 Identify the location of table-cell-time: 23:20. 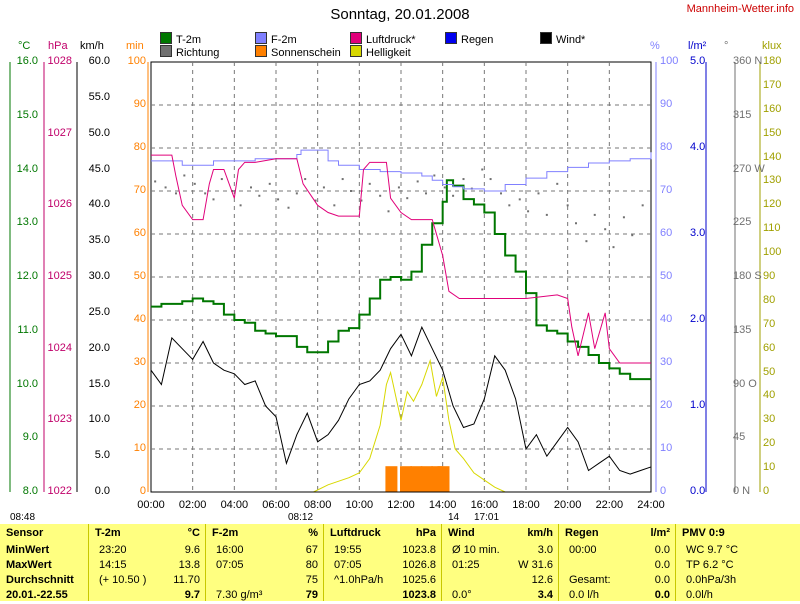
(113, 550).